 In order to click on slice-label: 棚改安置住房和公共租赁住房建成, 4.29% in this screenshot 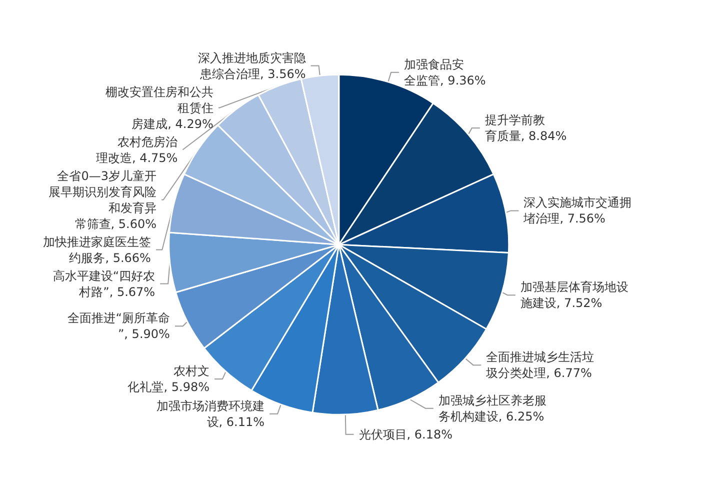, I will do `click(159, 107)`.